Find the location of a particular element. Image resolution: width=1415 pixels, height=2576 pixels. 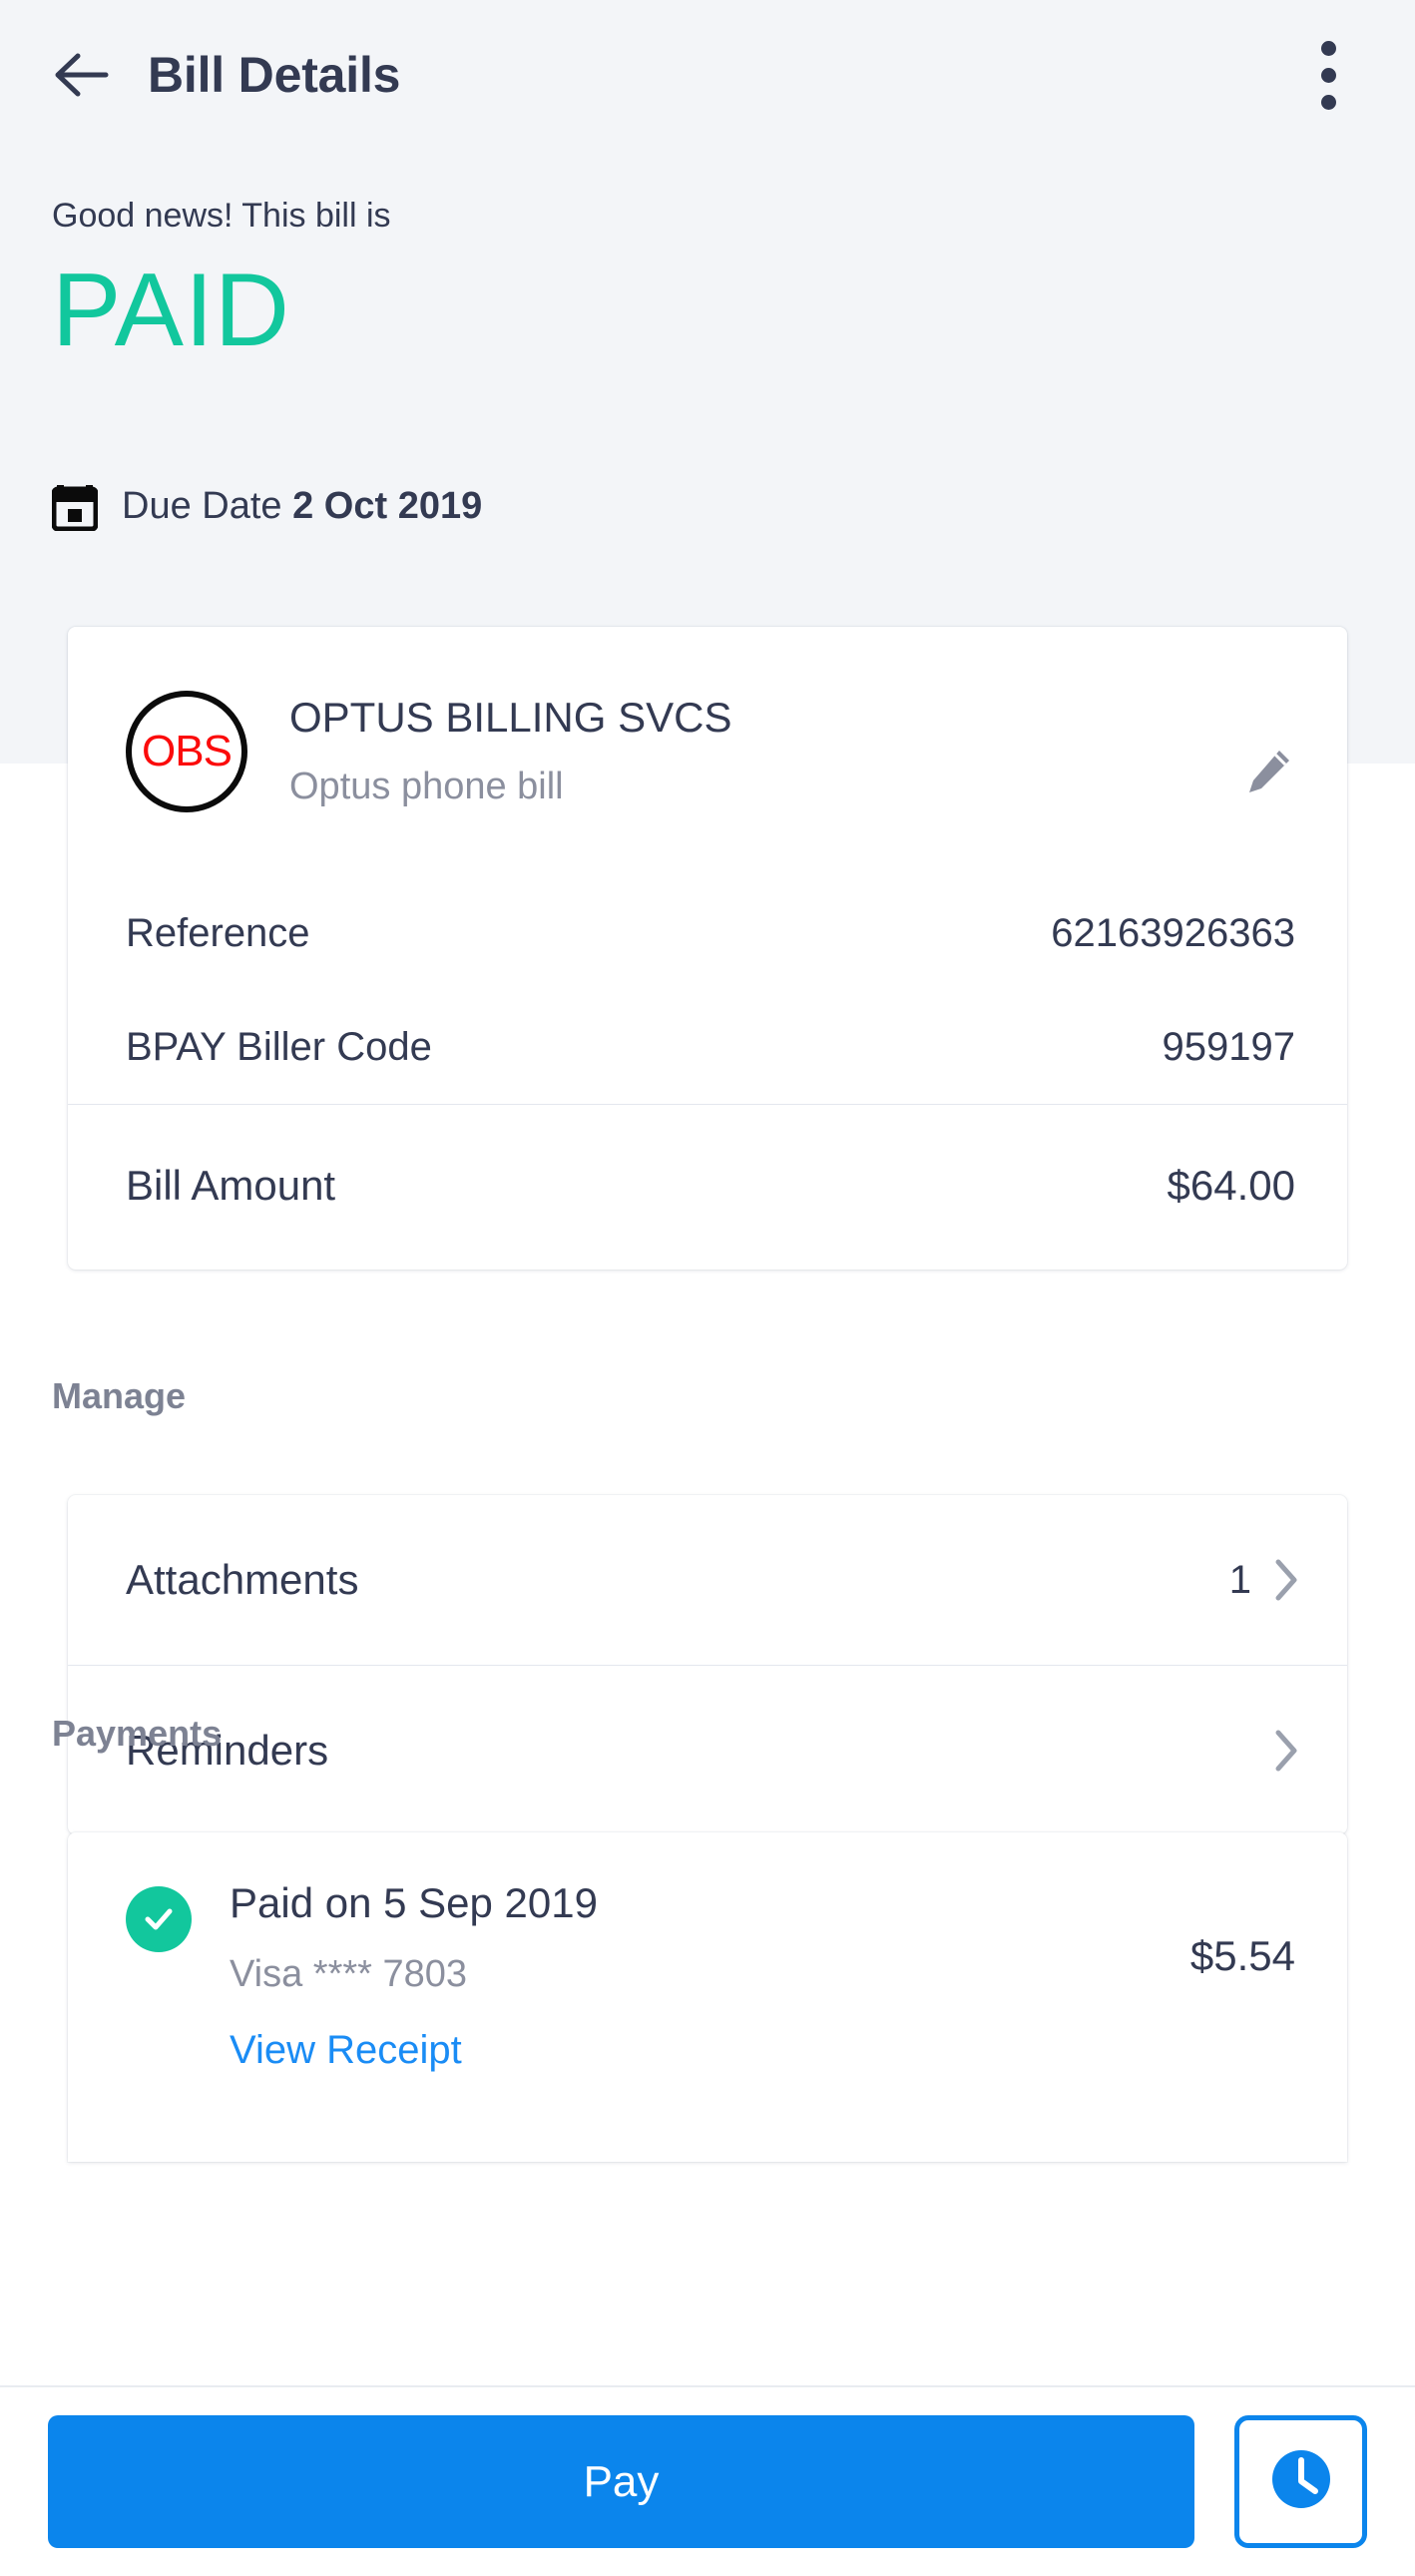

biller-logo: OBS is located at coordinates (187, 752).